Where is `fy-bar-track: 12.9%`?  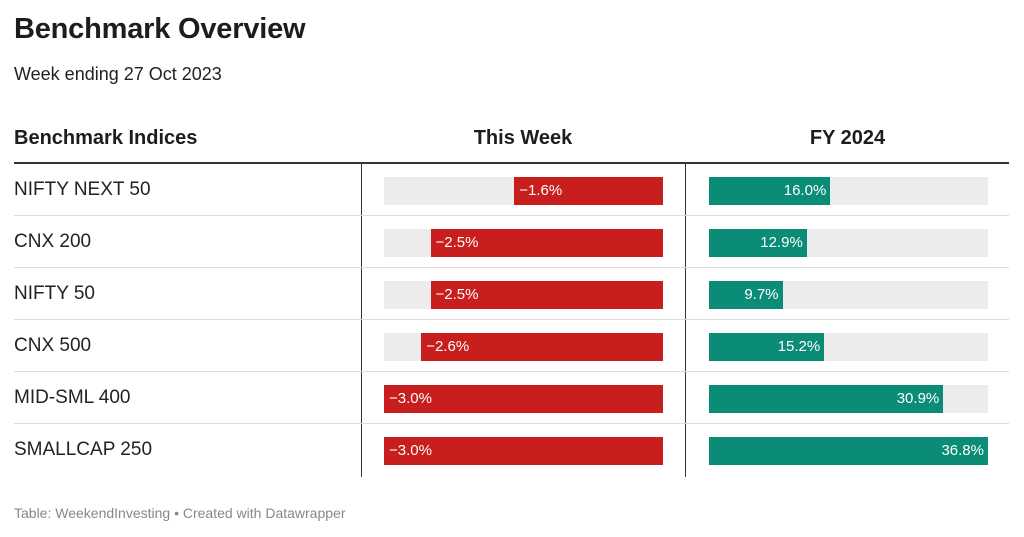 fy-bar-track: 12.9% is located at coordinates (848, 243).